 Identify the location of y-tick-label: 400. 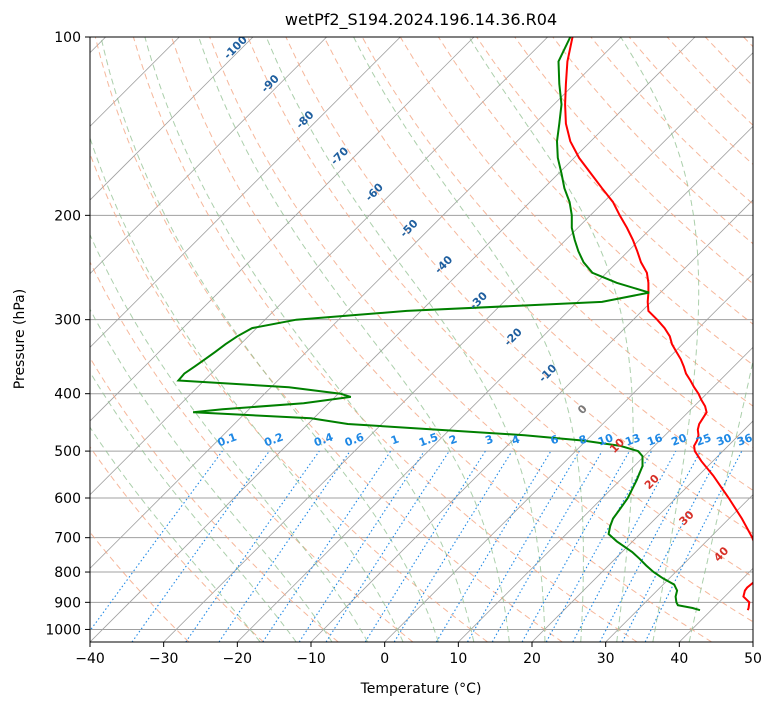
(67, 395).